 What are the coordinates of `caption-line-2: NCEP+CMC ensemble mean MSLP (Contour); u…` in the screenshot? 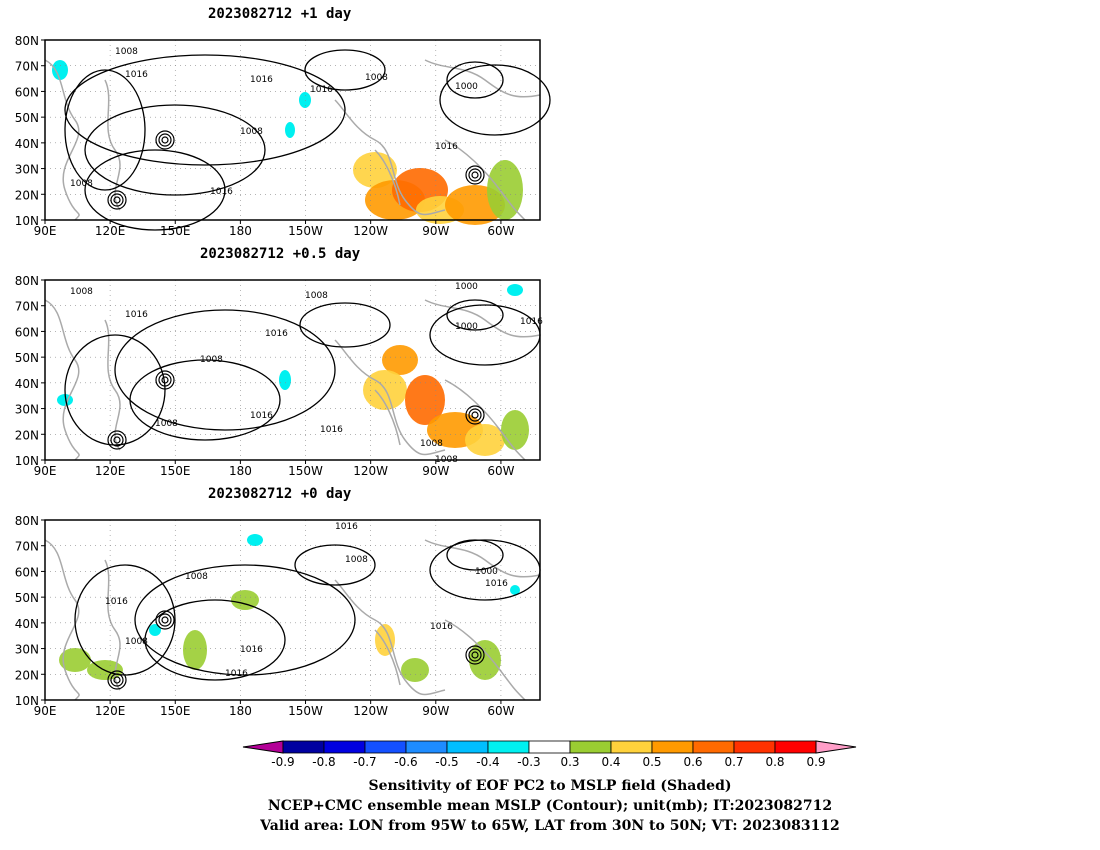 It's located at (550, 806).